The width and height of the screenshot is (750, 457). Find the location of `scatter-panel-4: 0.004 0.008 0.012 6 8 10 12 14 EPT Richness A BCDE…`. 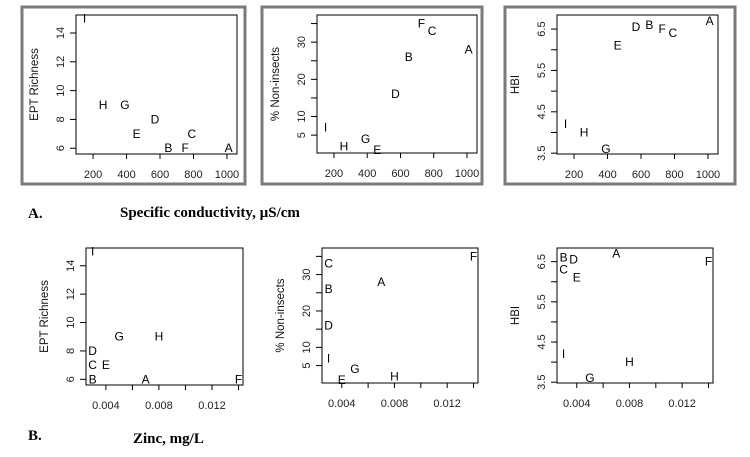

scatter-panel-4: 0.004 0.008 0.012 6 8 10 12 14 EPT Richness A BCDE… is located at coordinates (141, 328).